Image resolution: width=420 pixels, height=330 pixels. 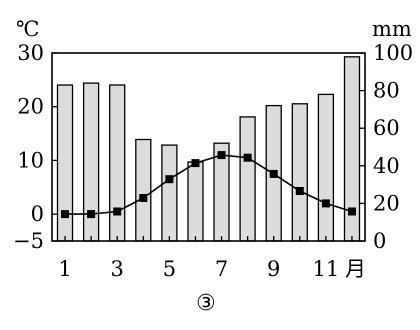 I want to click on right-axis-unit: mm, so click(x=392, y=29).